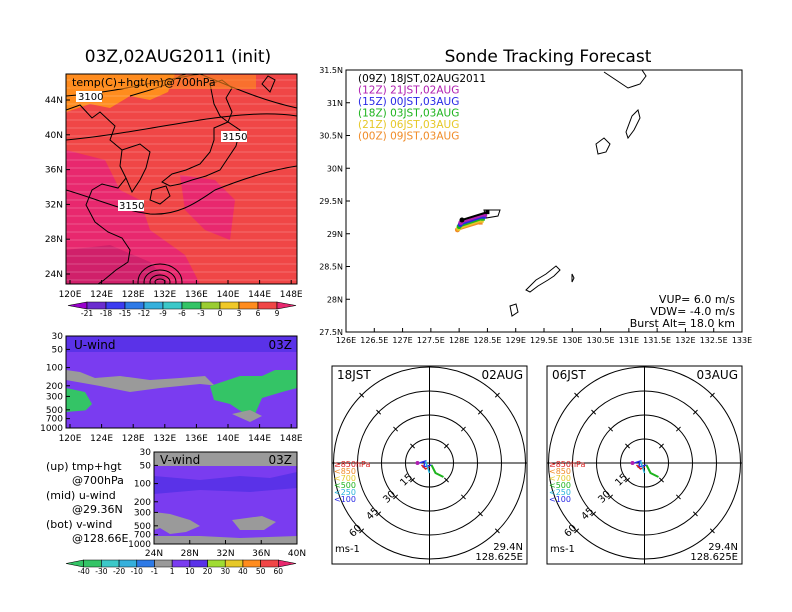  What do you see at coordinates (682, 323) in the screenshot?
I see `param-burst: Burst Alt= 18.0 km` at bounding box center [682, 323].